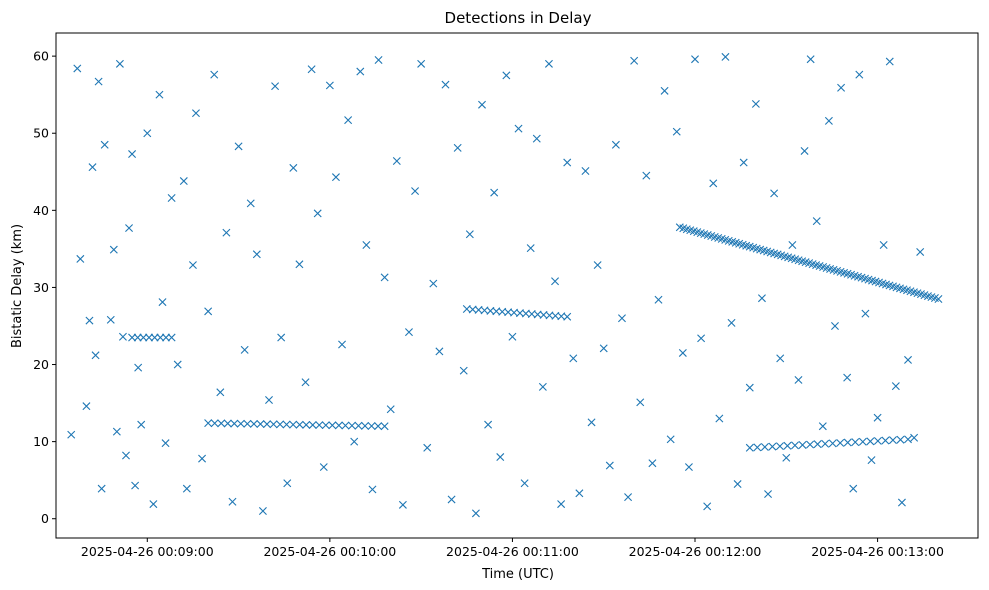  Describe the element at coordinates (44, 287) in the screenshot. I see `y-axis: 0 10 20 30 40 50 60` at that location.